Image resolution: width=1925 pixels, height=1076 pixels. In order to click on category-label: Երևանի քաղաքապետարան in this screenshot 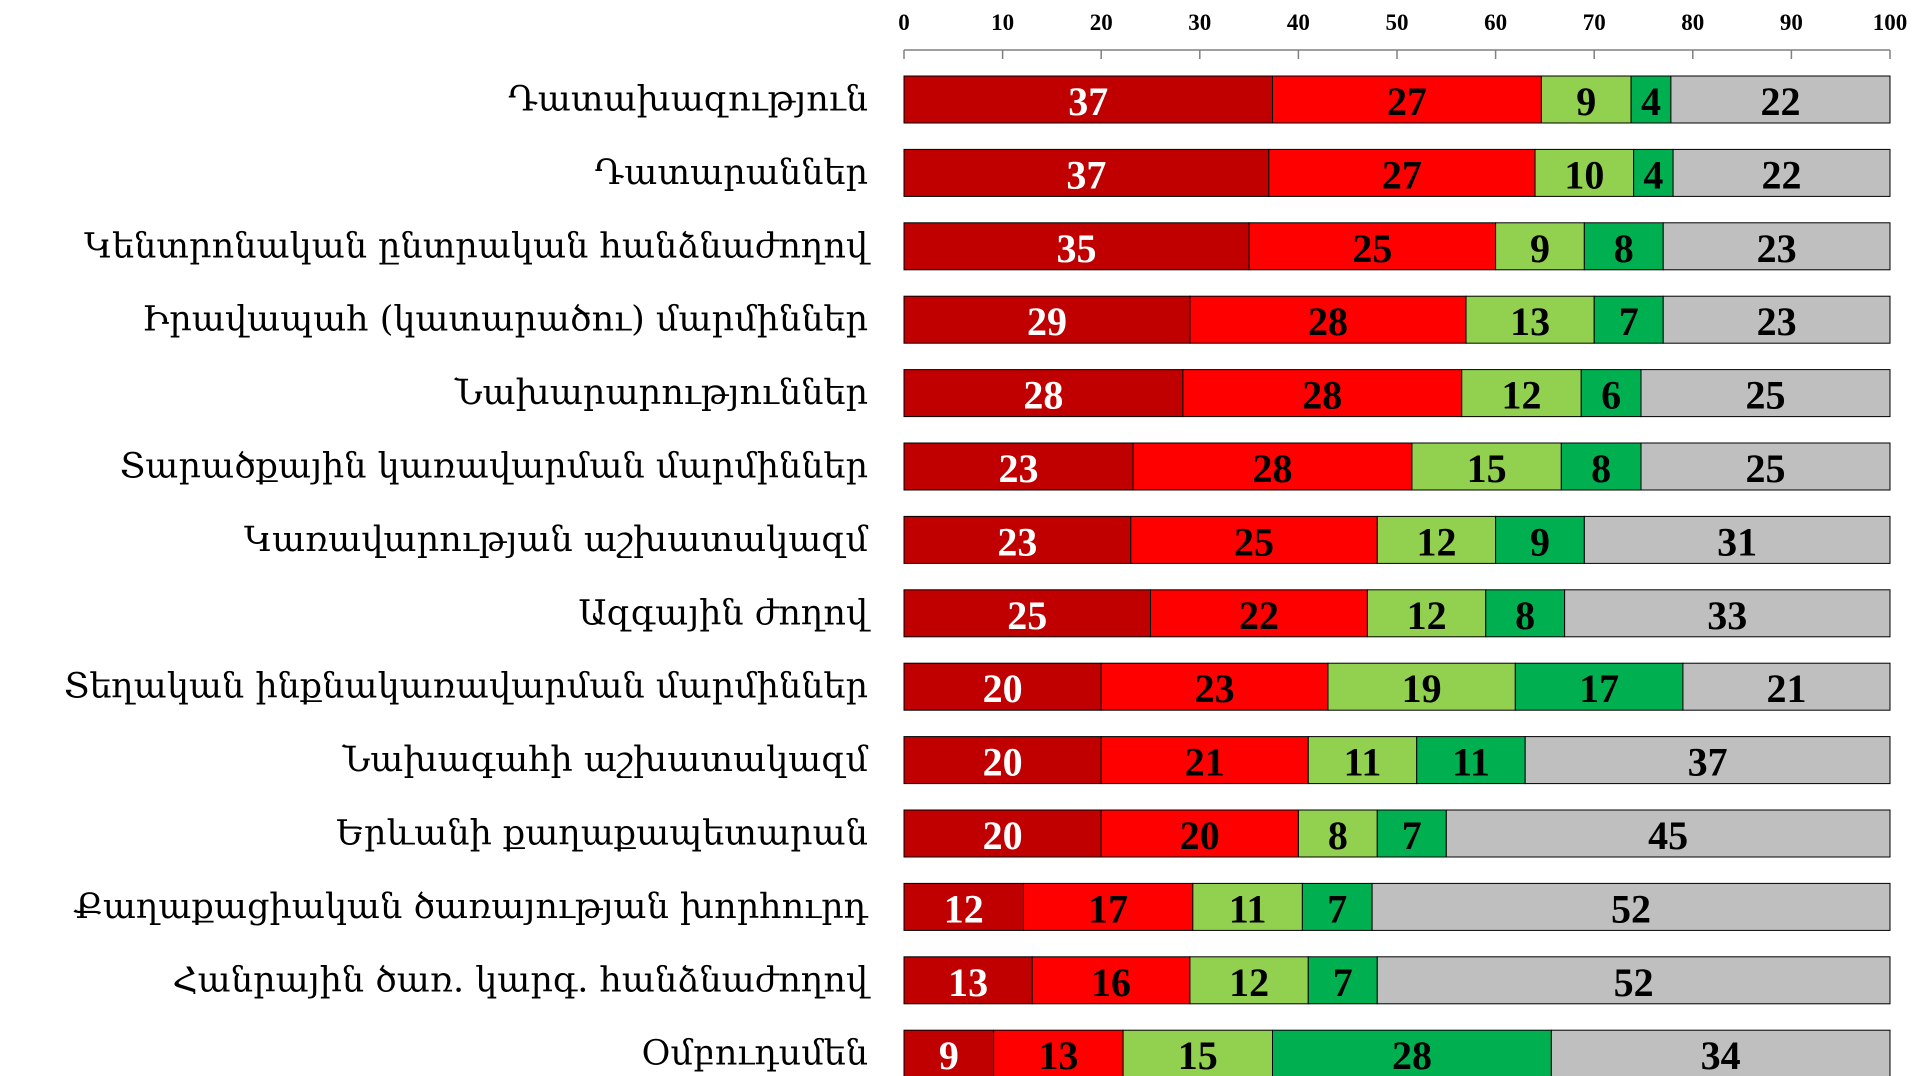, I will do `click(602, 834)`.